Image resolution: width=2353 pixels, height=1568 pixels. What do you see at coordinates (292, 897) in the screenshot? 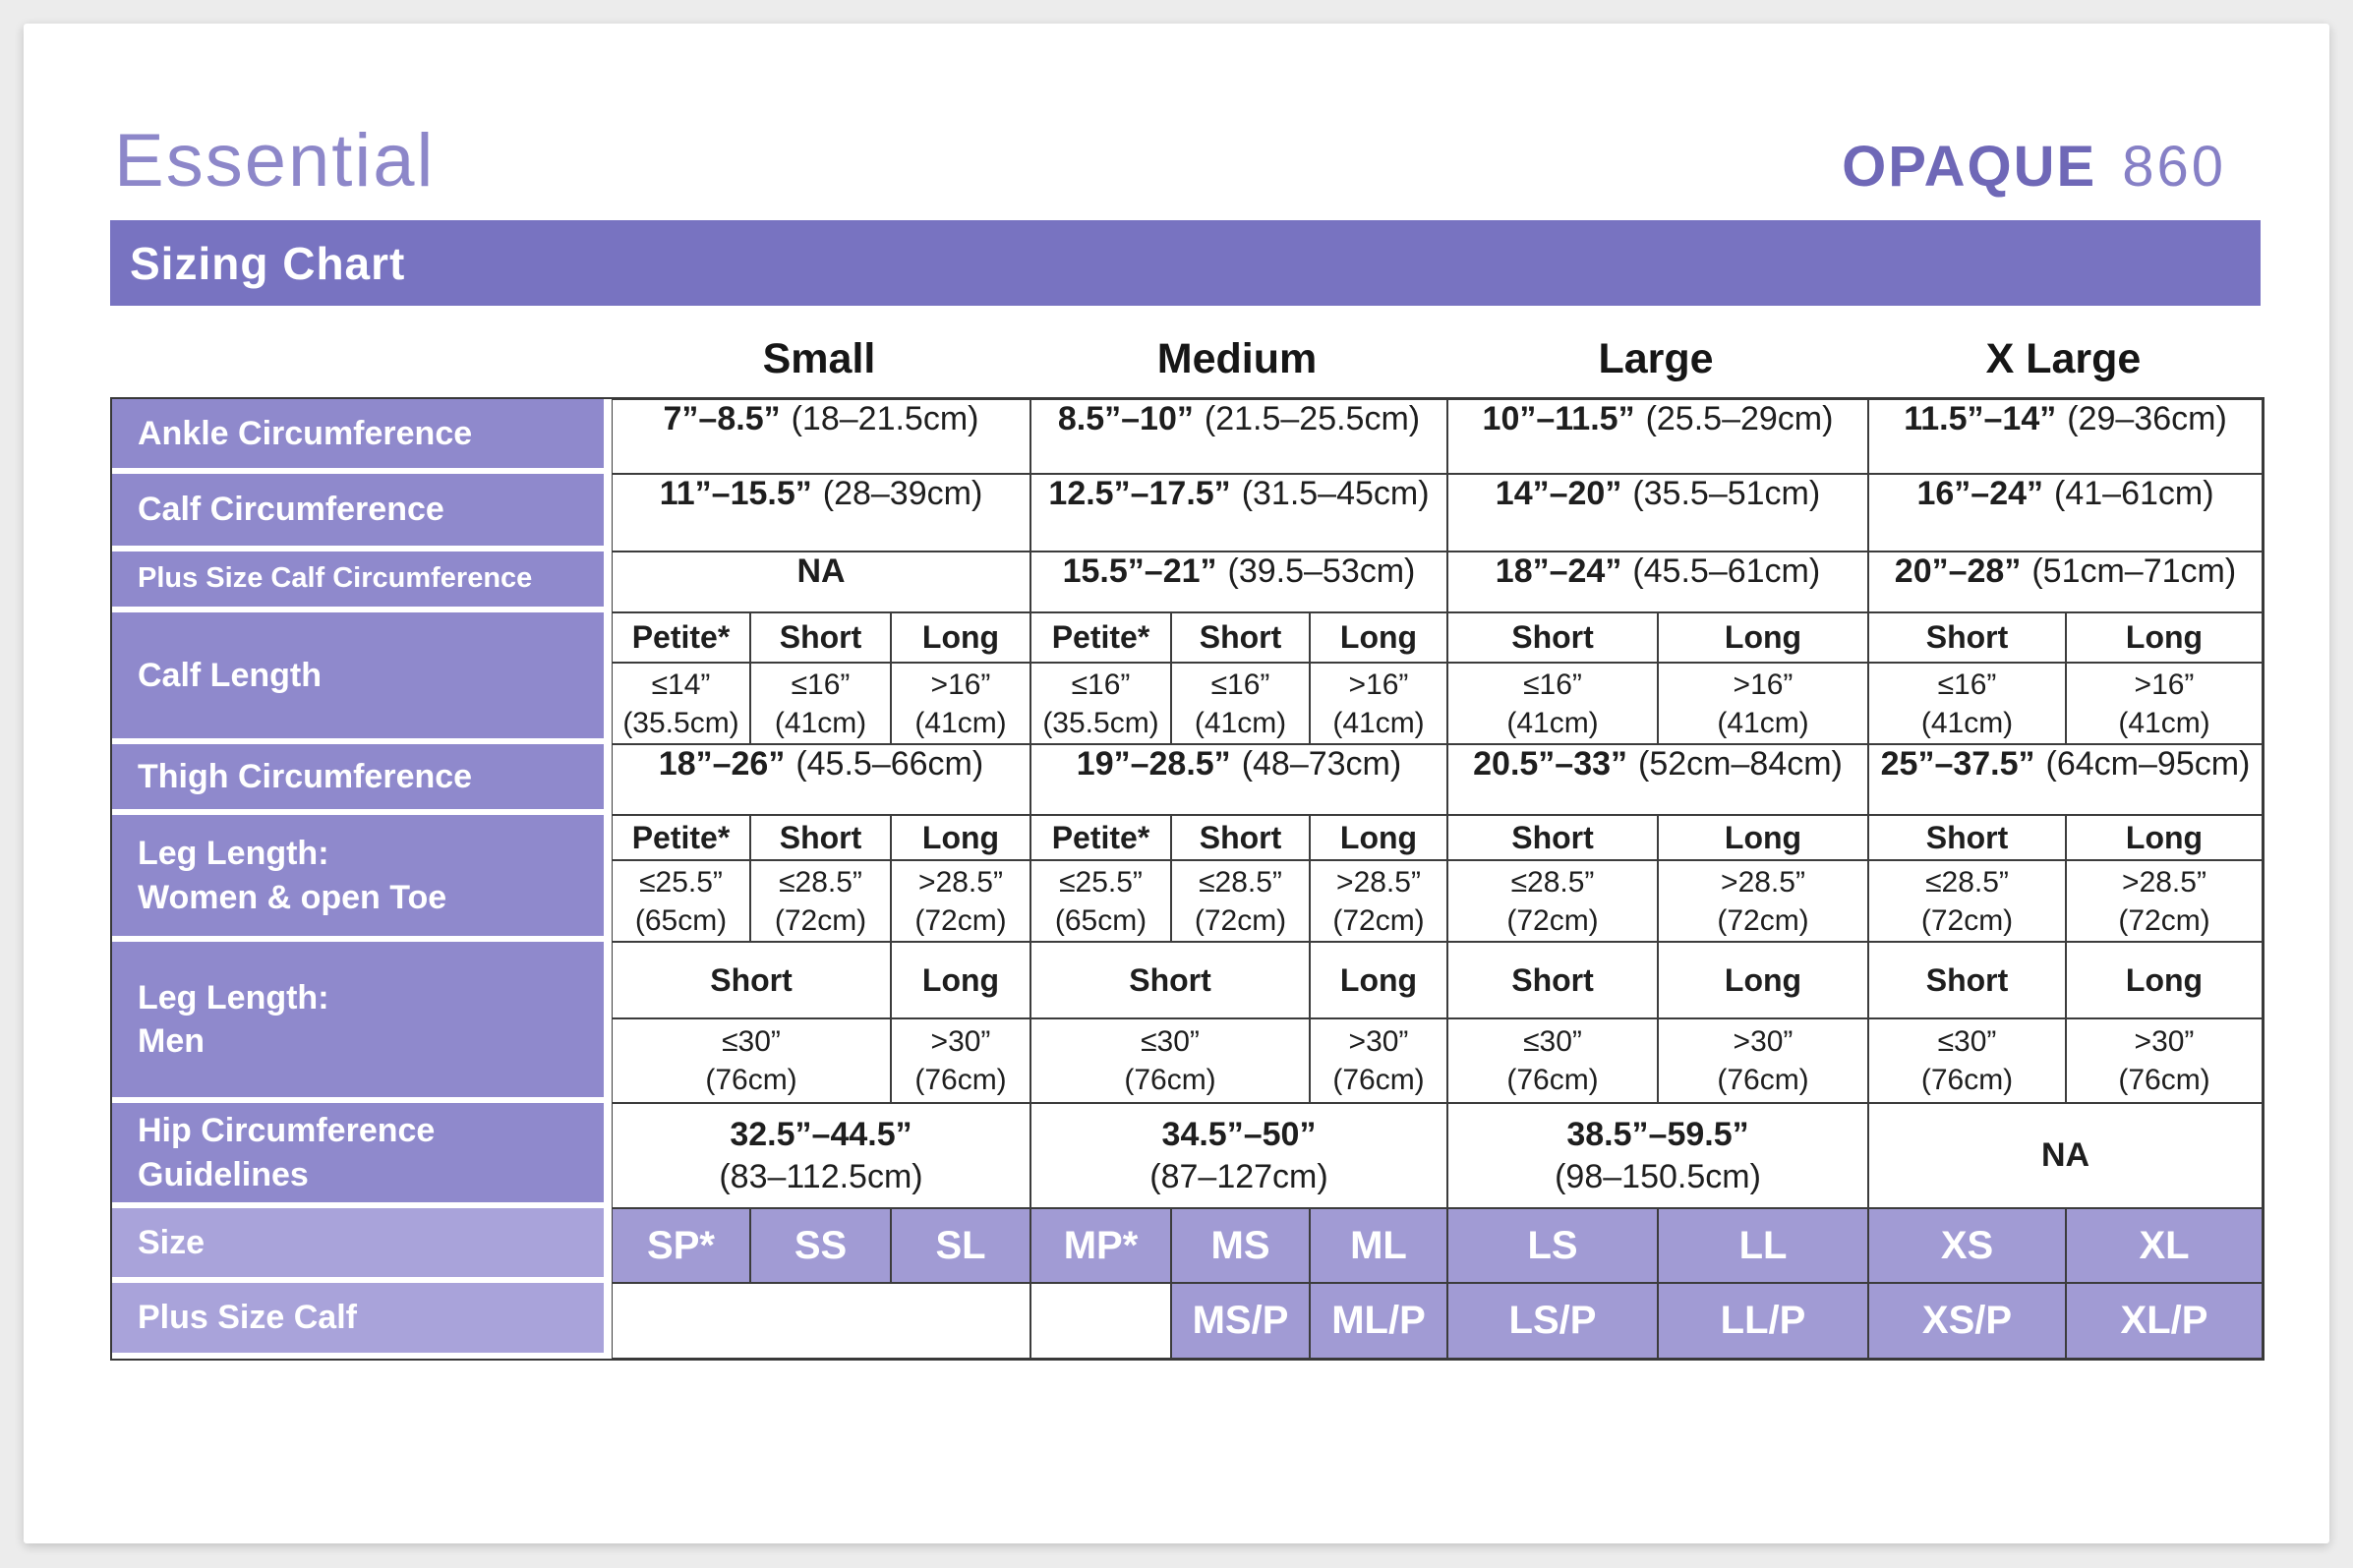
I see `row-label-line: Women & open Toe` at bounding box center [292, 897].